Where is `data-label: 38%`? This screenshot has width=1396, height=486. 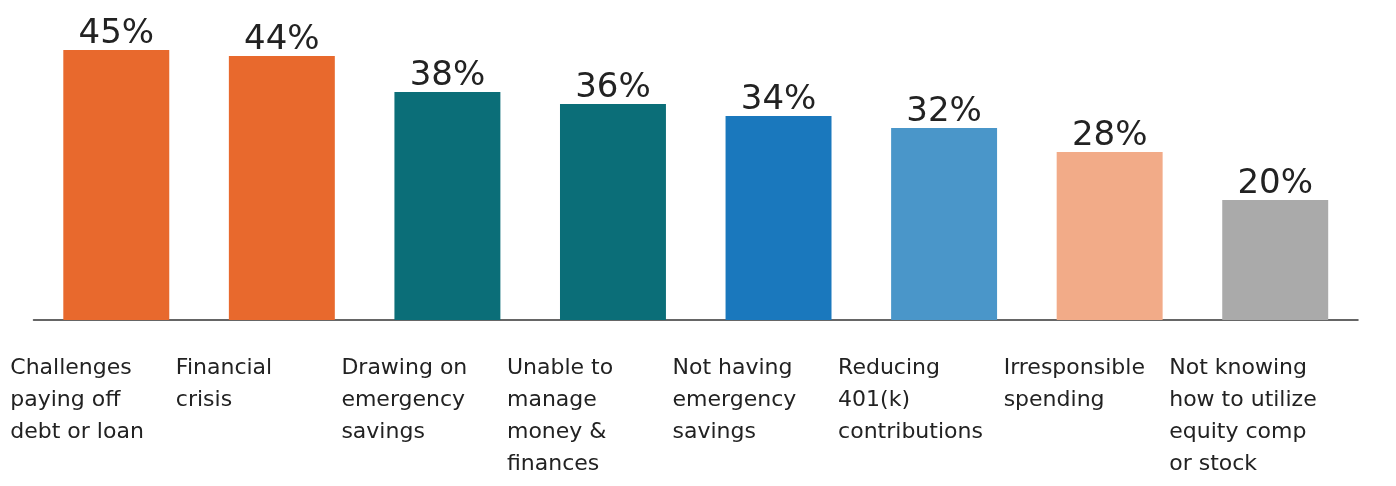 data-label: 38% is located at coordinates (447, 73).